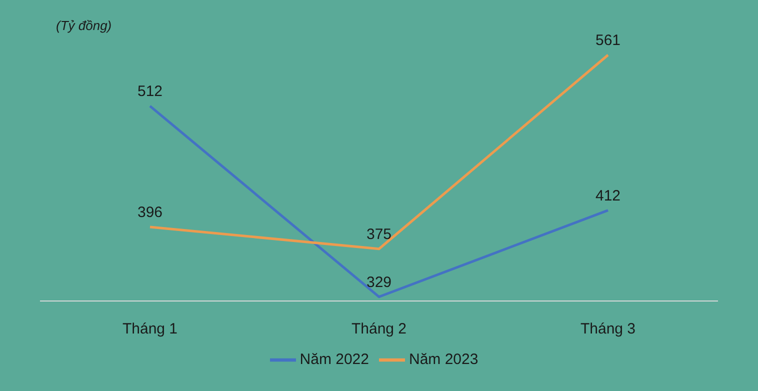  I want to click on data-label: 375, so click(379, 234).